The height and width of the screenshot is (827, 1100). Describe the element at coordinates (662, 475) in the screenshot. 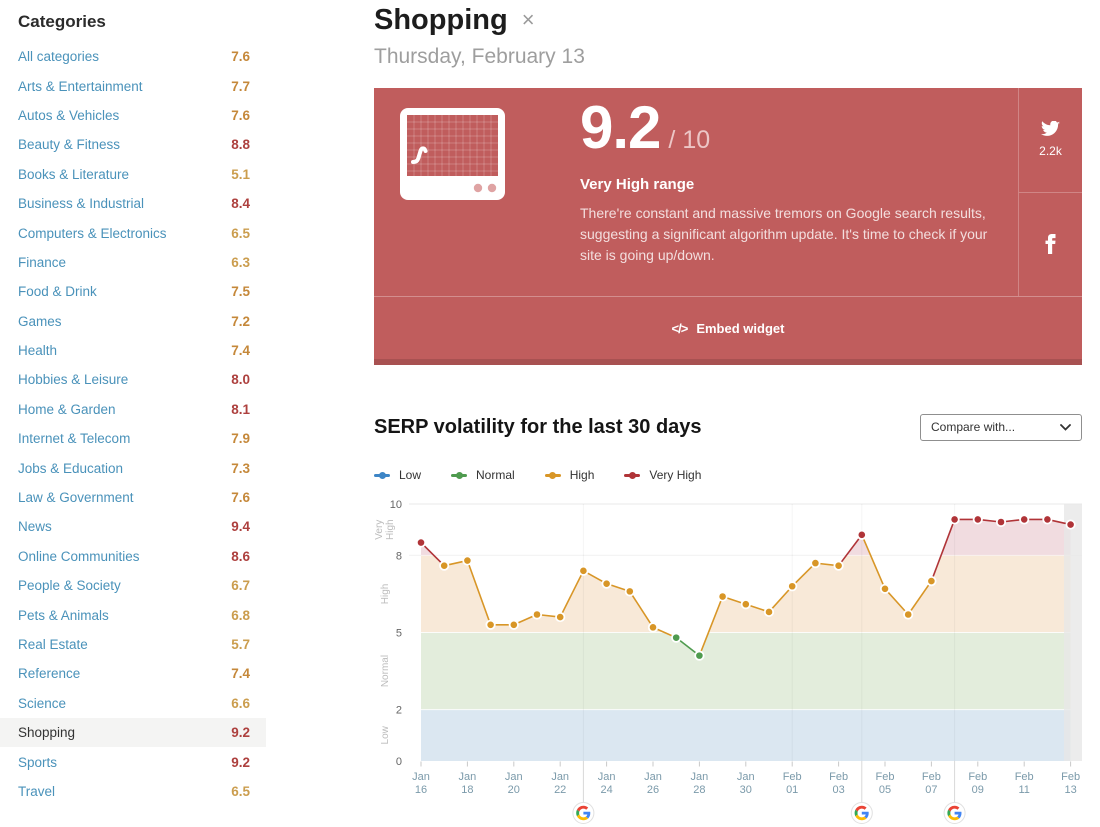

I see `legend-item-very-high: Very High` at that location.